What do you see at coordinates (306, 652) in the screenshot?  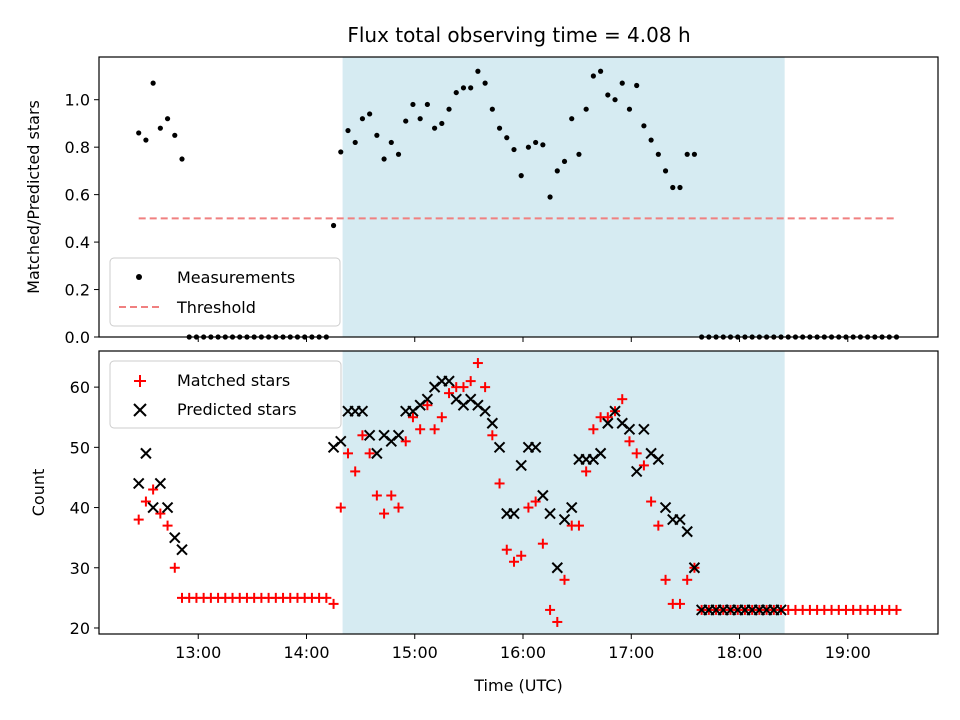 I see `x-tick-label: 14:00` at bounding box center [306, 652].